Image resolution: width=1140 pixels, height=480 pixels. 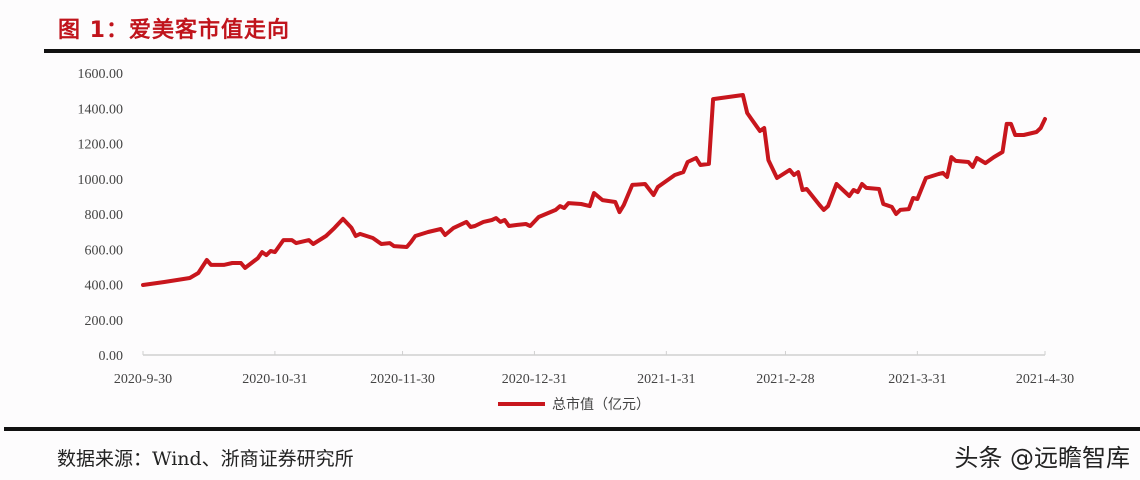 What do you see at coordinates (101, 109) in the screenshot?
I see `y-tick-label: 1400.00` at bounding box center [101, 109].